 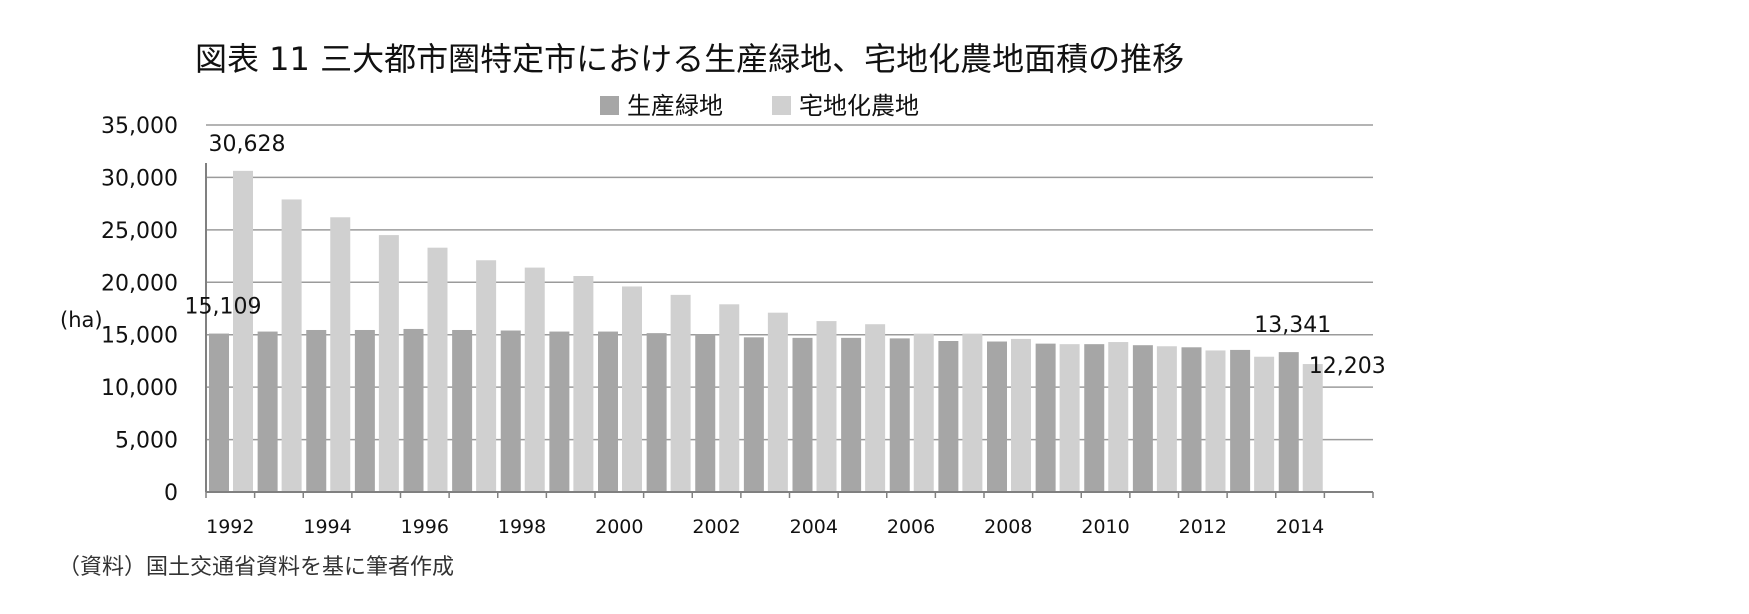 I want to click on x-tick-label: 1992, so click(x=230, y=527).